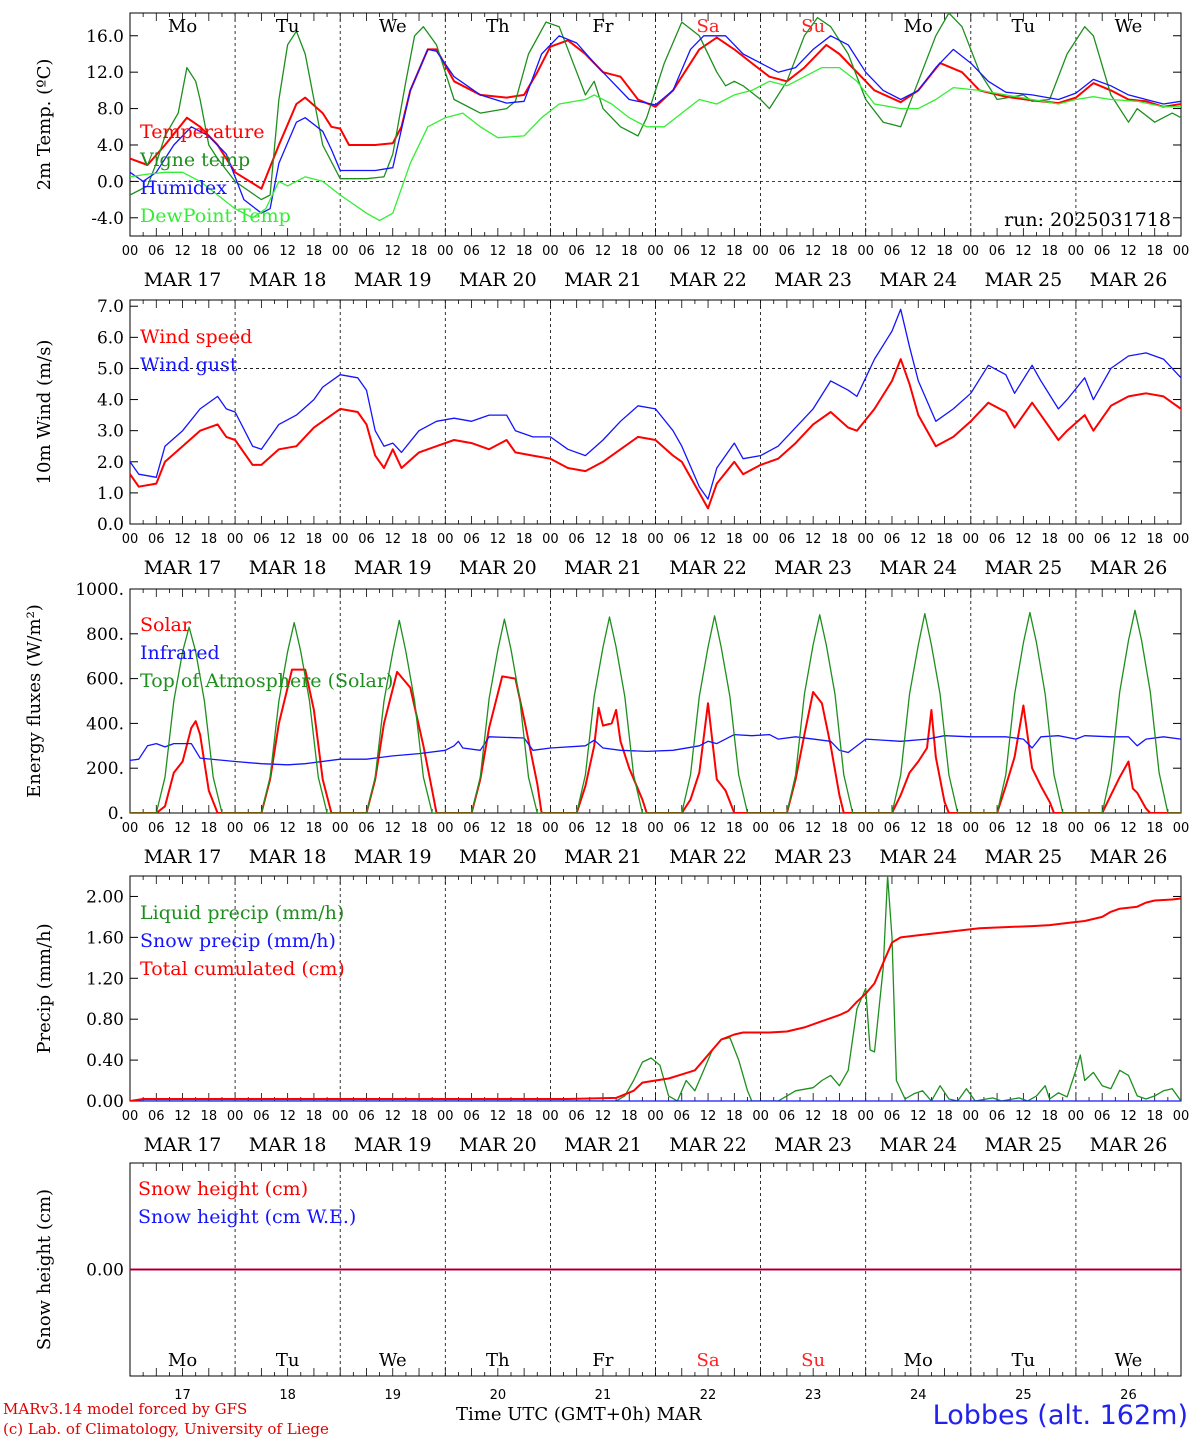 The width and height of the screenshot is (1194, 1440). Describe the element at coordinates (498, 26) in the screenshot. I see `day-name-label: Th` at that location.